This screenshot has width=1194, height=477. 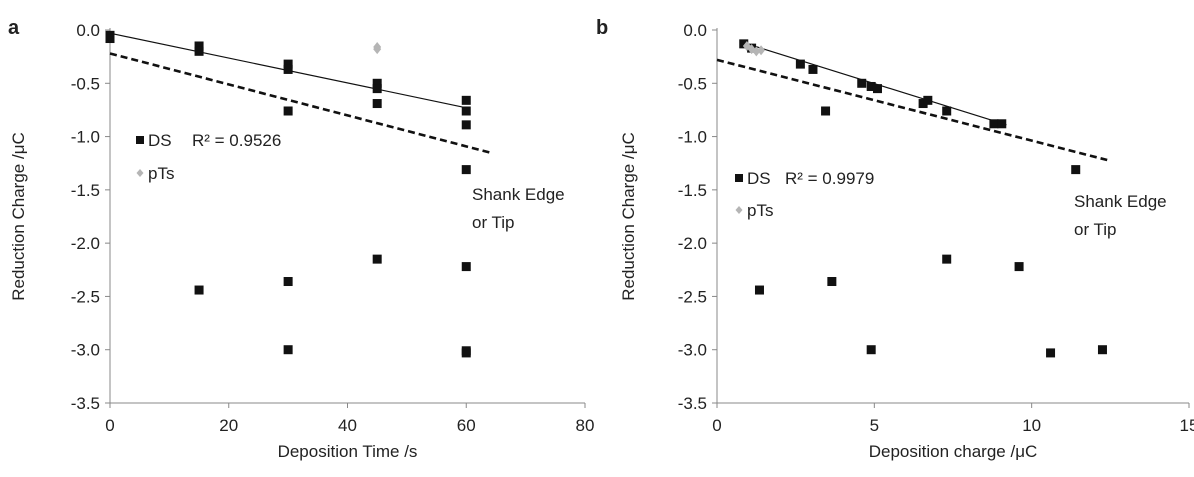 I want to click on x-tick-label: 5, so click(x=874, y=425).